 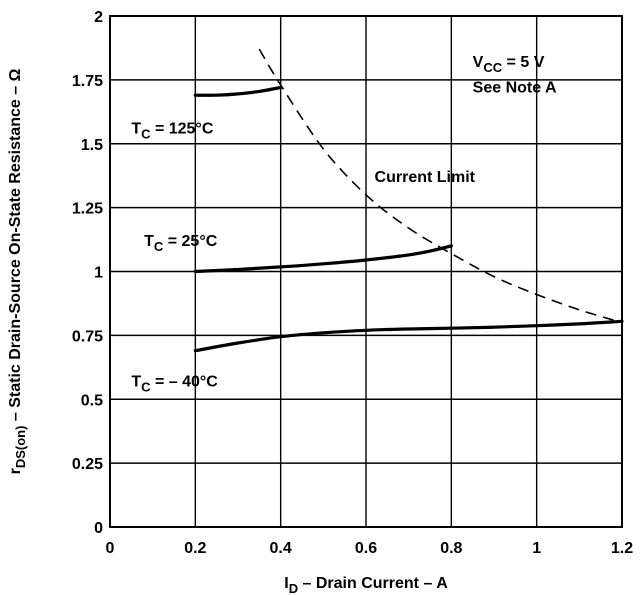 I want to click on annotation-0: VCC = 5 V, so click(x=509, y=64).